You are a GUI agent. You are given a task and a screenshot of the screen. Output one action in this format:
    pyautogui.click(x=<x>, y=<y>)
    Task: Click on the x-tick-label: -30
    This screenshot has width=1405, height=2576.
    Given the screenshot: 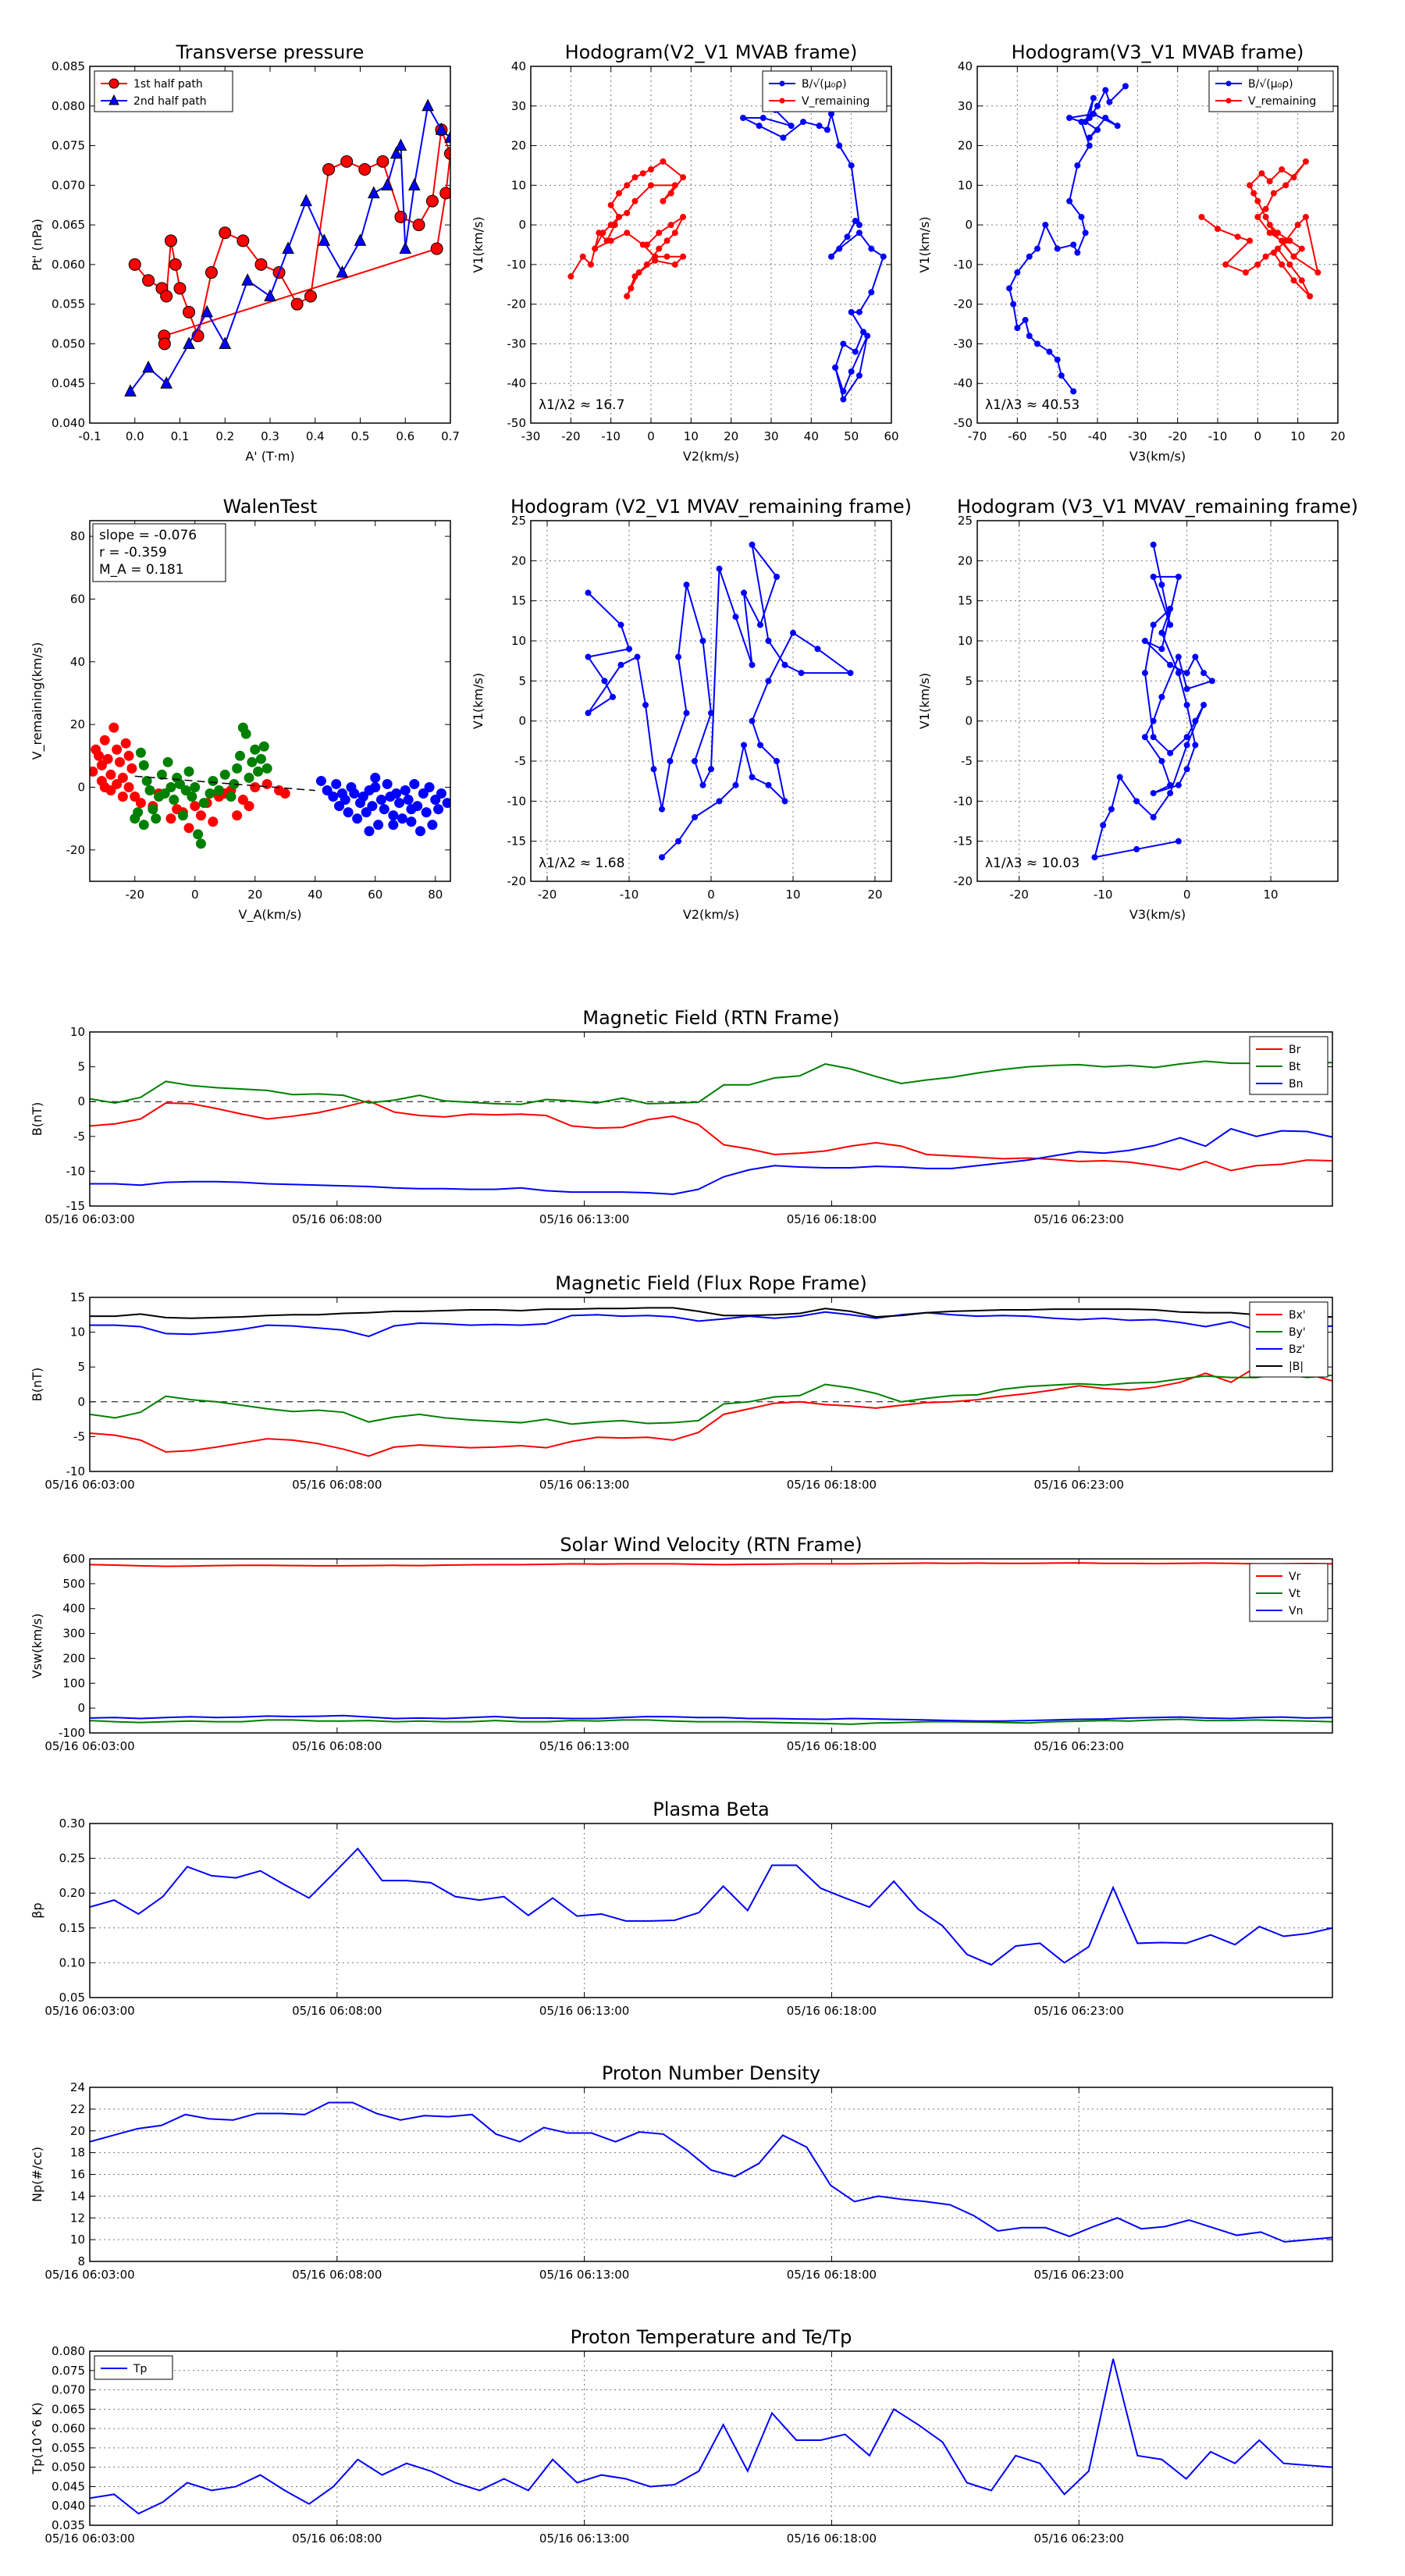 What is the action you would take?
    pyautogui.click(x=1138, y=436)
    